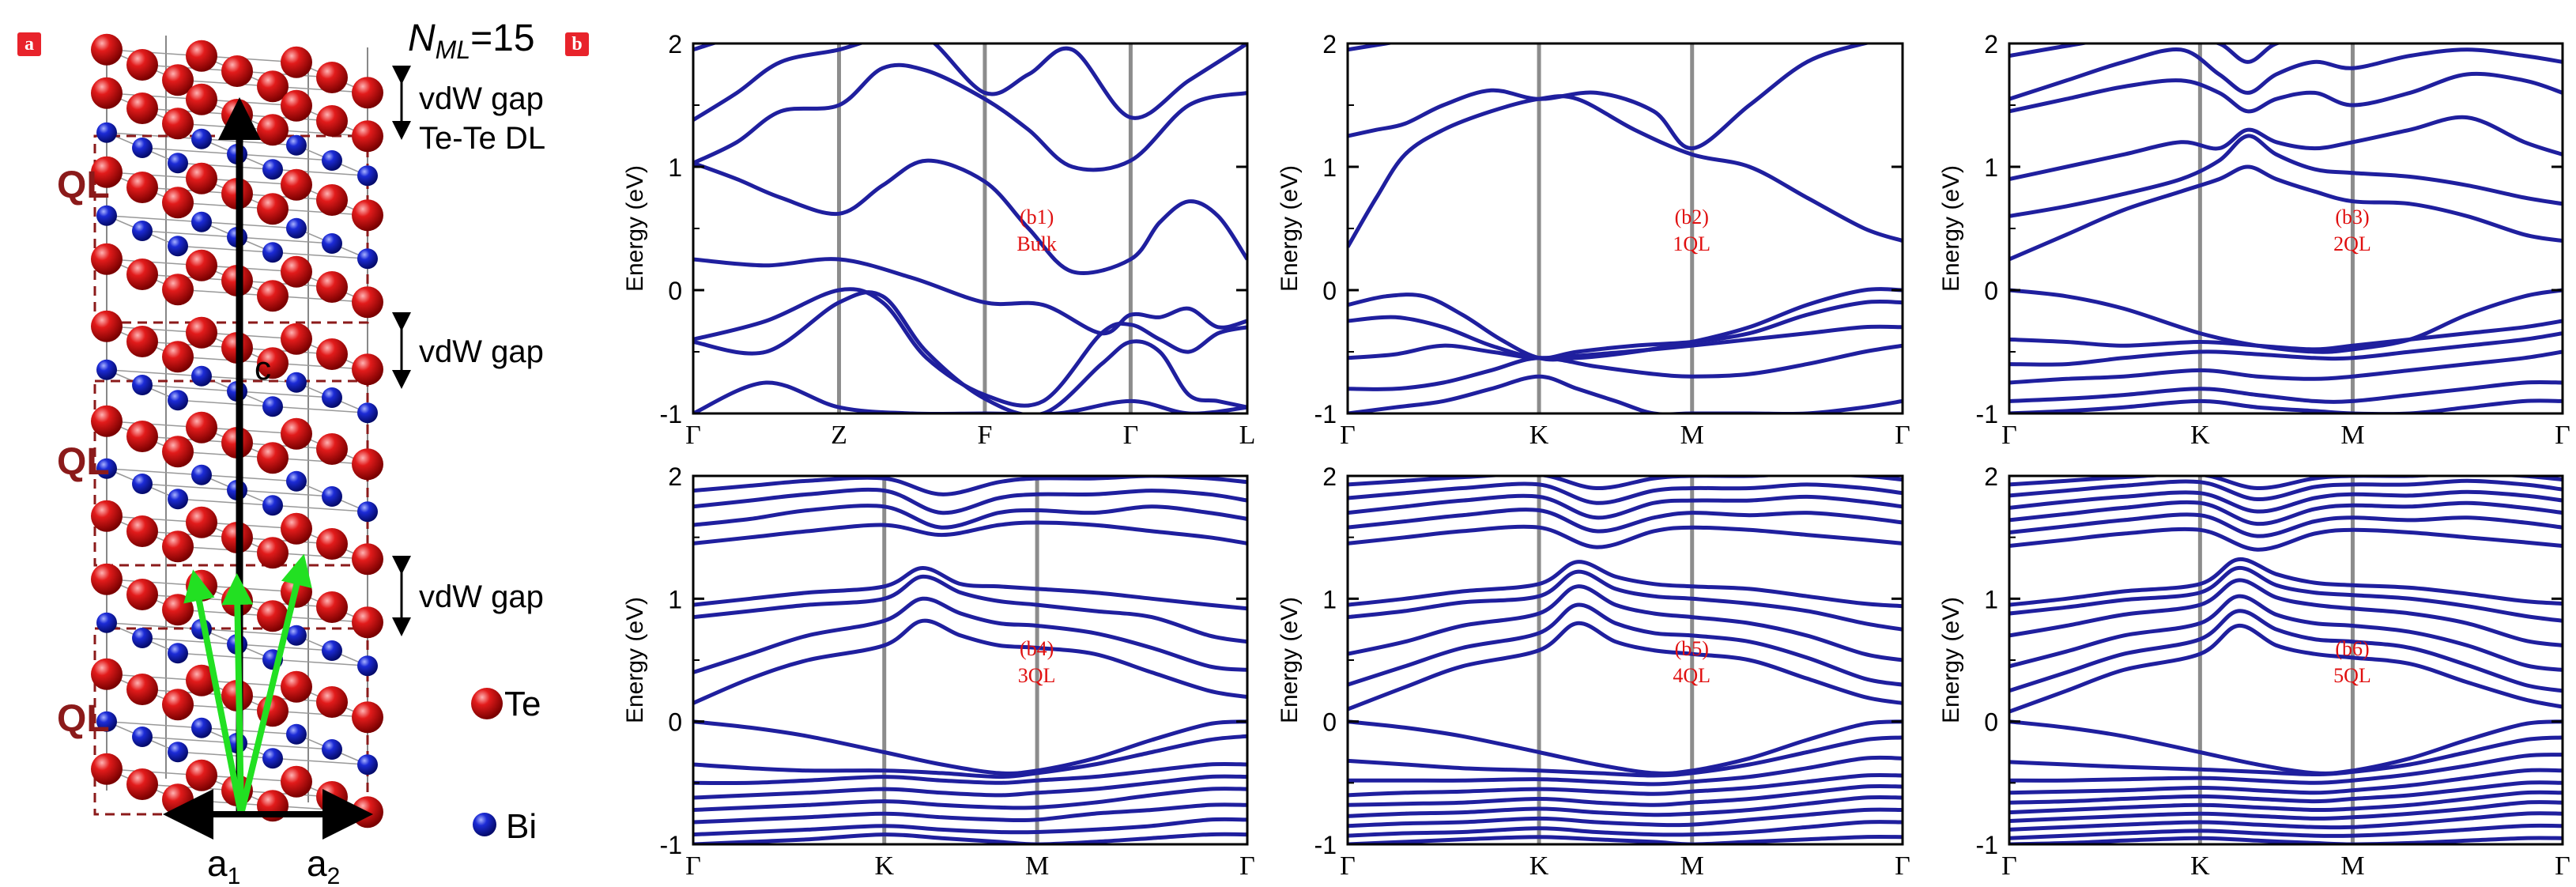 This screenshot has height=887, width=2576. What do you see at coordinates (485, 824) in the screenshot?
I see `legend-bi-swatch` at bounding box center [485, 824].